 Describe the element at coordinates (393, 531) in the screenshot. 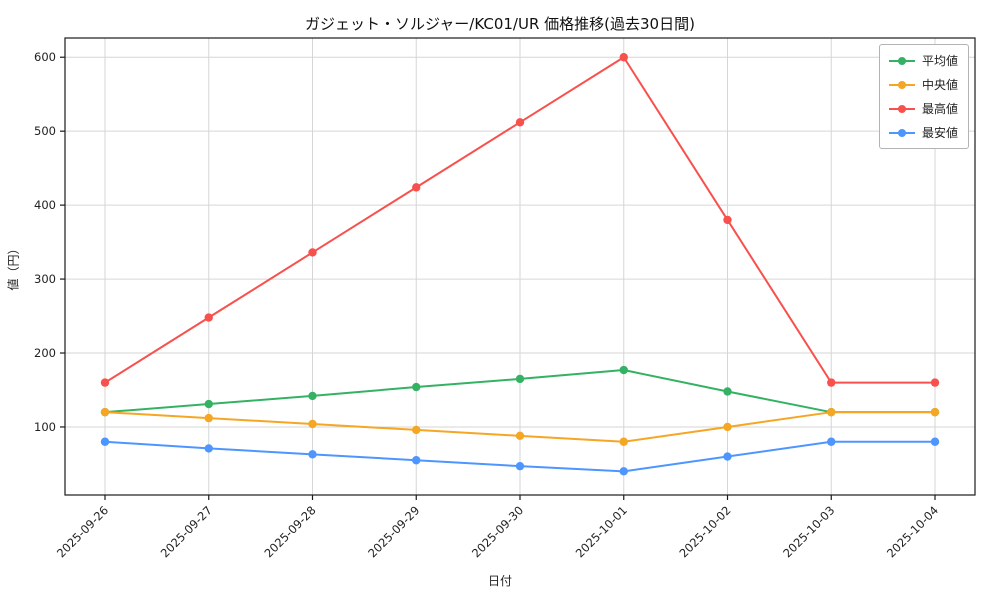

I see `x-tick-label: 2025-09-29` at that location.